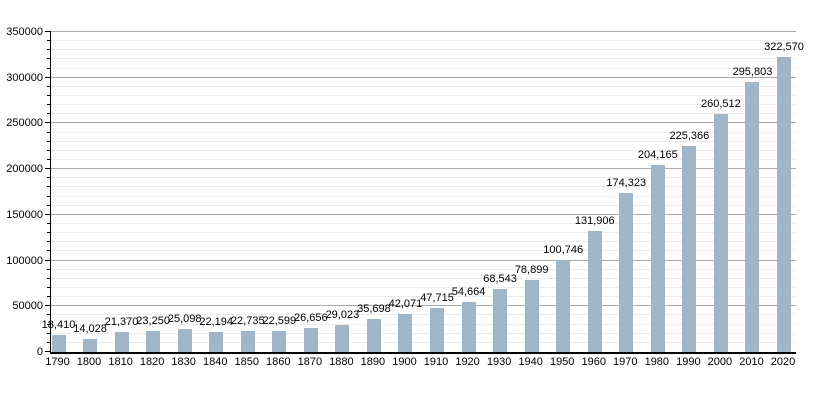 The image size is (825, 400). What do you see at coordinates (405, 332) in the screenshot?
I see `bar-1900` at bounding box center [405, 332].